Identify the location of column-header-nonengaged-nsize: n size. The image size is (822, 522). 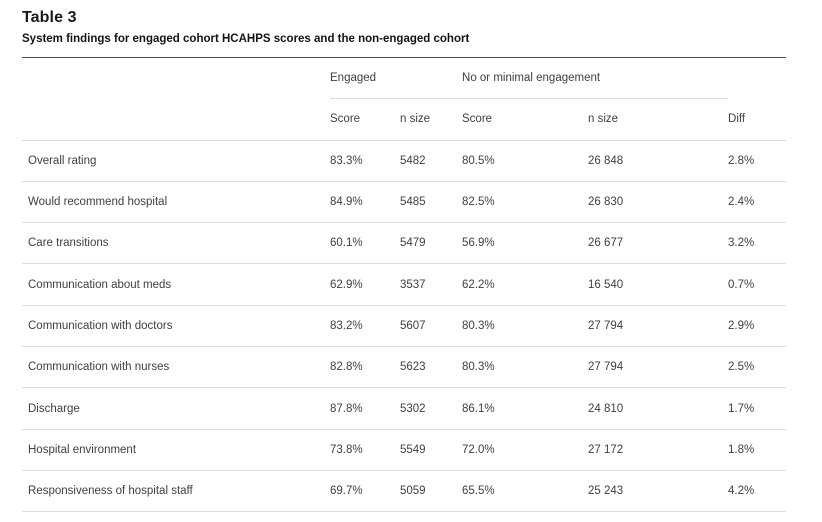
(658, 119).